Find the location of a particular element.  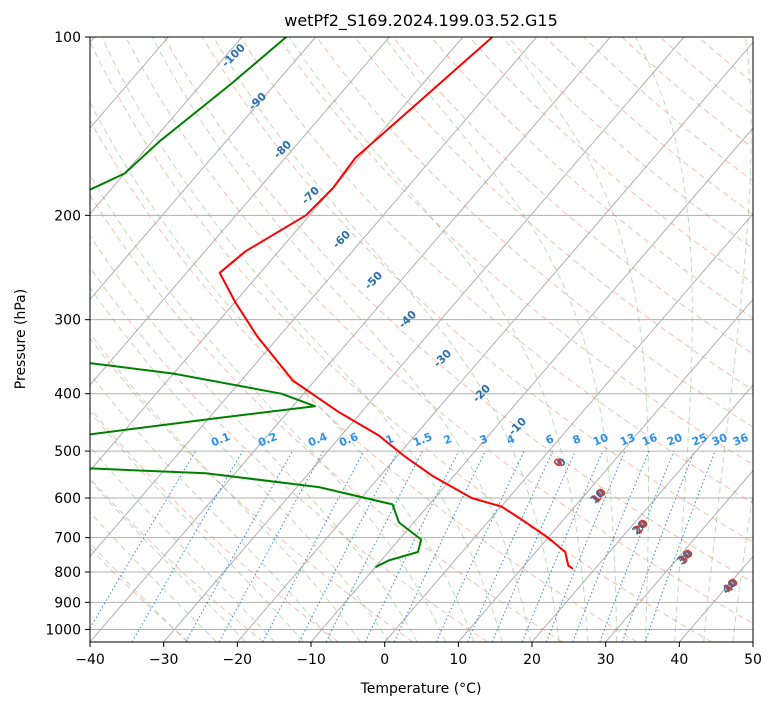

x-tick-label: 40 is located at coordinates (679, 660).